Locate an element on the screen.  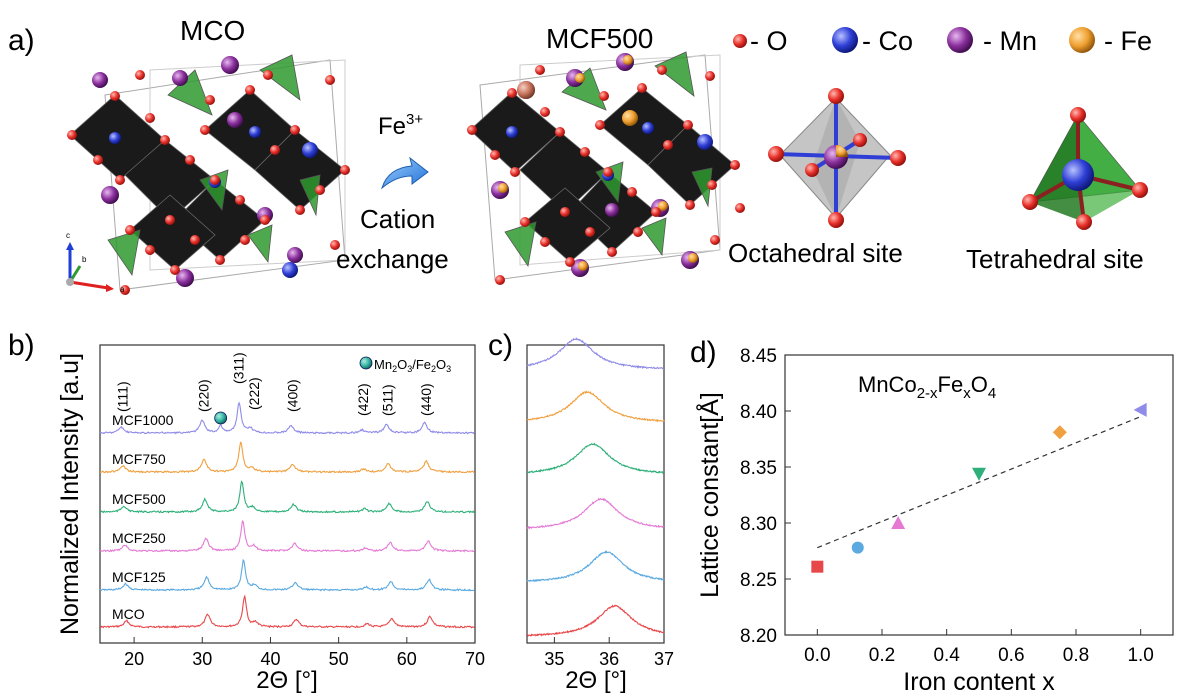
x-tick-label: 37 is located at coordinates (664, 659).